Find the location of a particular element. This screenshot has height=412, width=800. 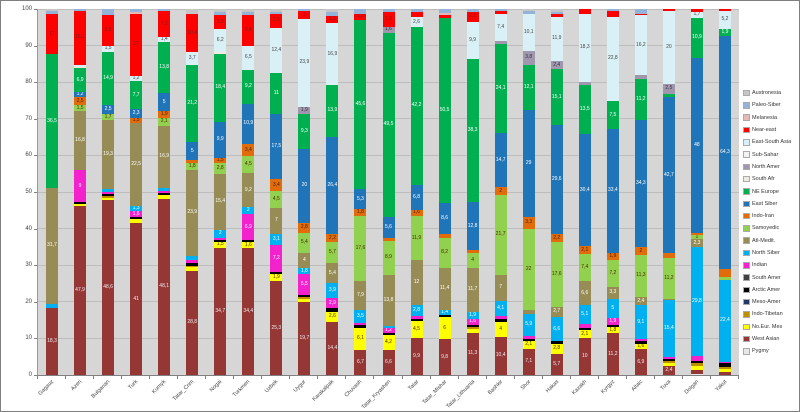

segment-data-label: 28,8 is located at coordinates (192, 322).